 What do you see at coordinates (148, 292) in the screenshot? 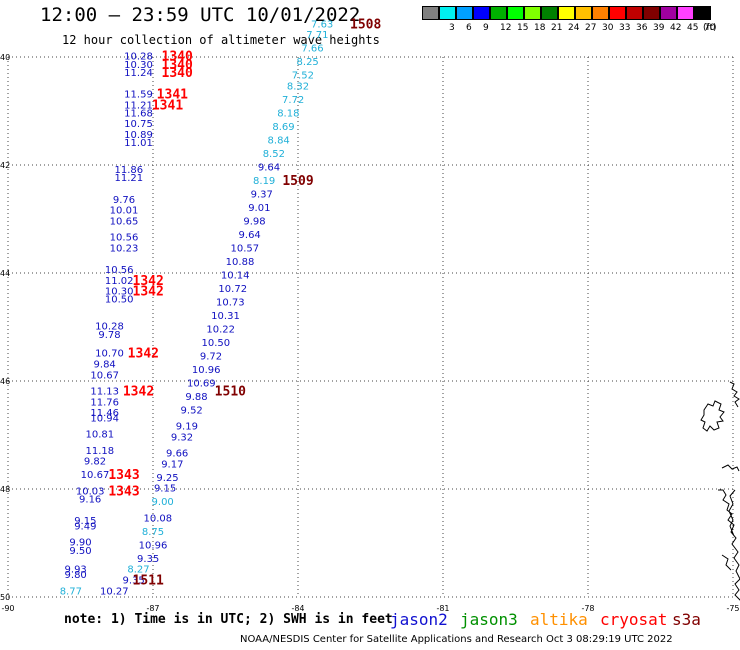
I see `pass-time-label: 1342` at bounding box center [148, 292].